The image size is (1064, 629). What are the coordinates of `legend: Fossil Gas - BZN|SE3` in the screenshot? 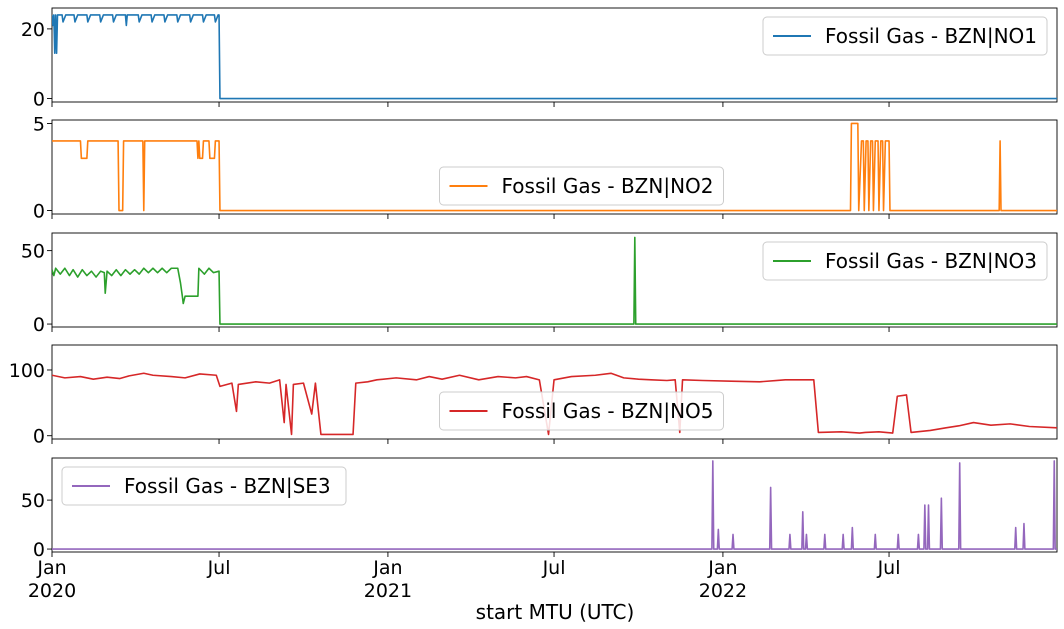 It's located at (204, 486).